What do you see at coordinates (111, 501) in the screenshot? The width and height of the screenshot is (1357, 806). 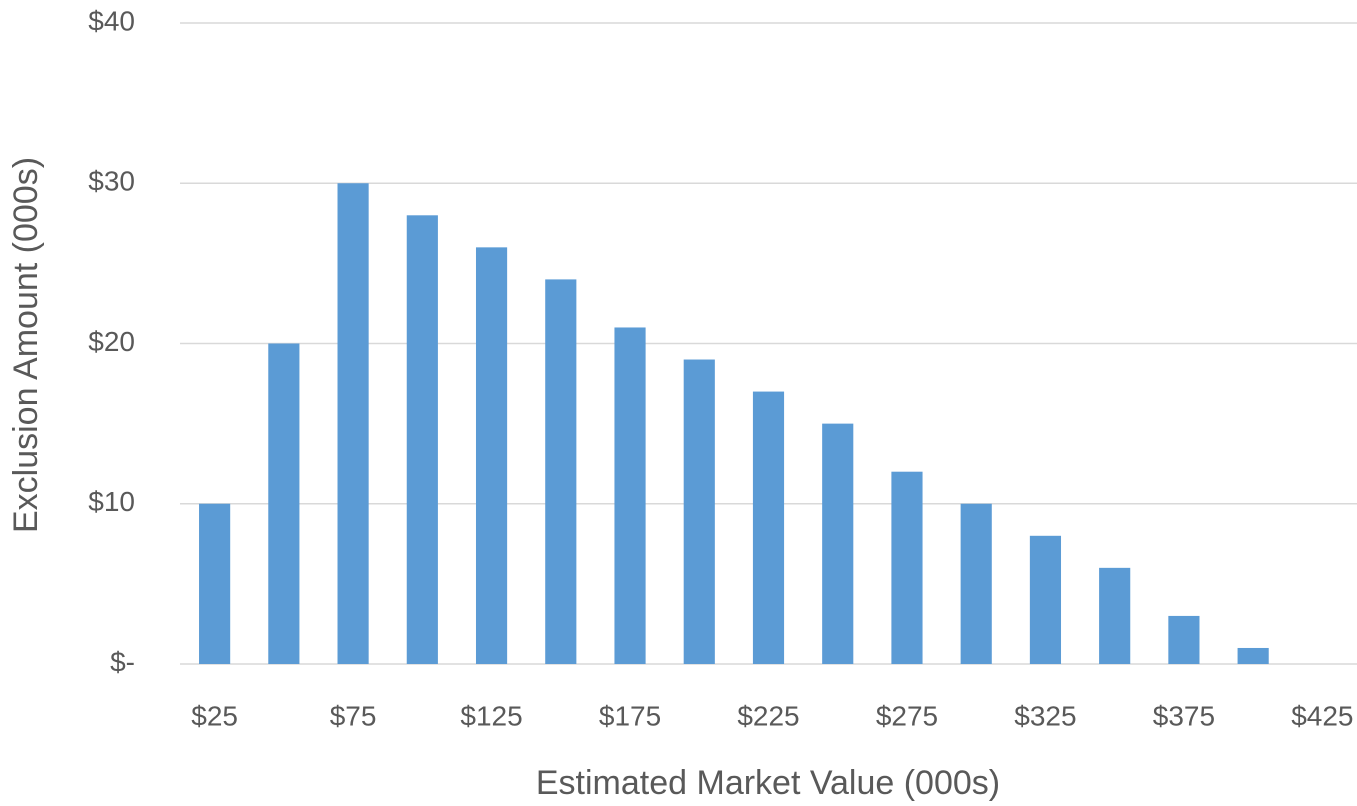 I see `y-tick-label: $10` at bounding box center [111, 501].